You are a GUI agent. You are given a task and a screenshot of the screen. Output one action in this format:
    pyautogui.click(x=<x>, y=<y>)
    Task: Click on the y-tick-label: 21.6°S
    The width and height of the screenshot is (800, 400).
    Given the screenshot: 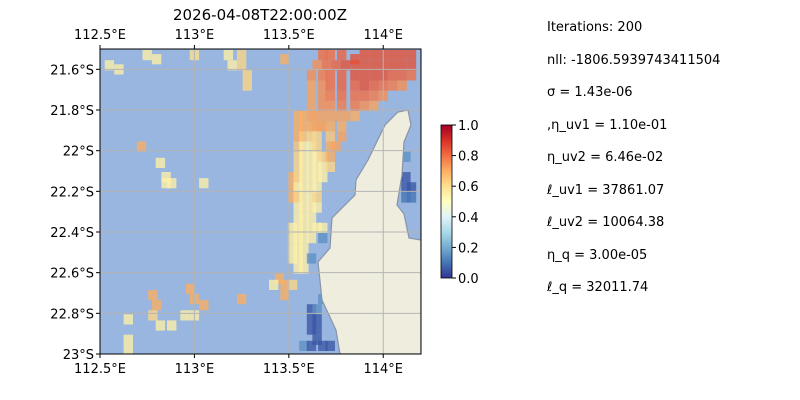 What is the action you would take?
    pyautogui.click(x=72, y=70)
    